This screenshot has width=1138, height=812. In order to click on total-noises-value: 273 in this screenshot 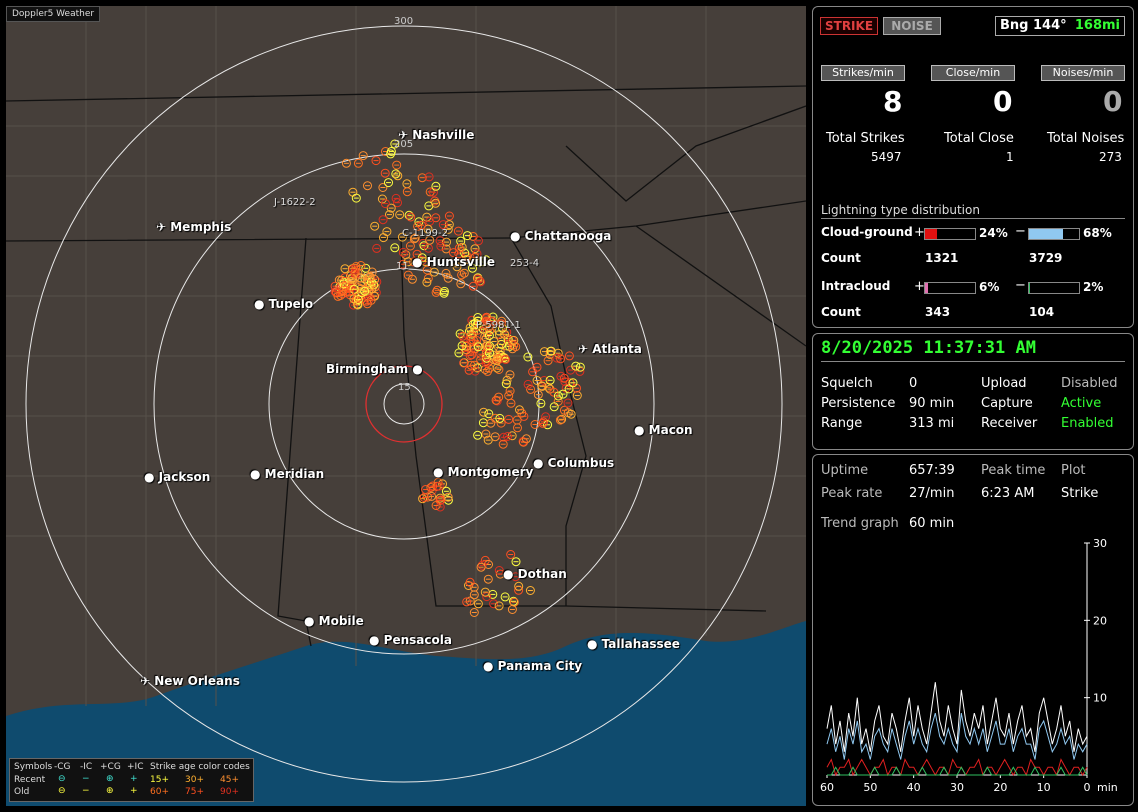, I will do `click(1110, 157)`.